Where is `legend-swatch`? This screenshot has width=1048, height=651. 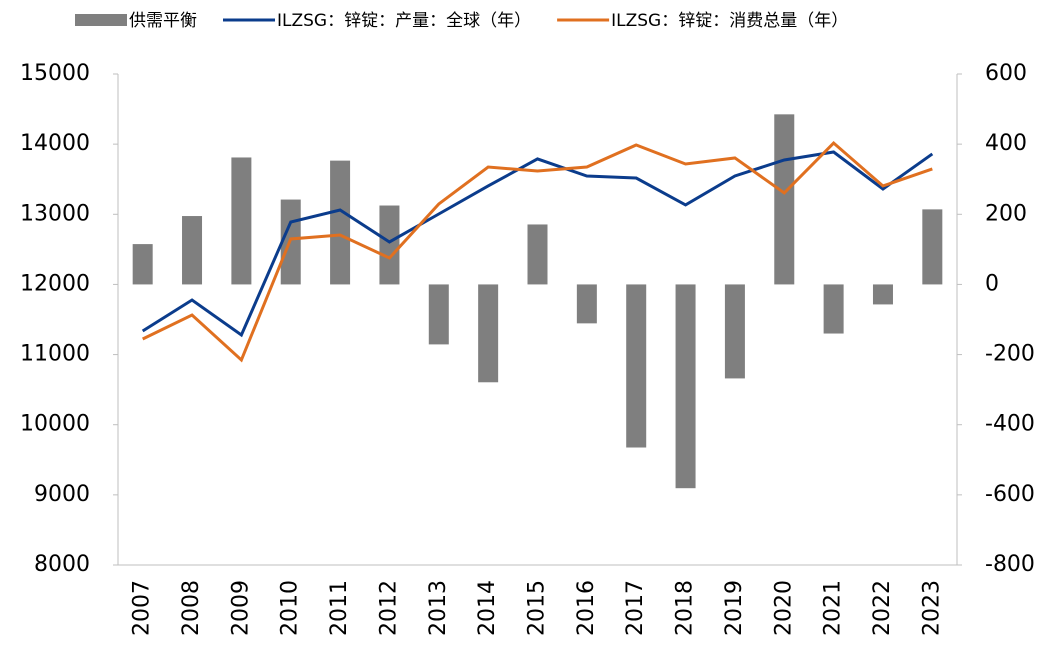 legend-swatch is located at coordinates (101, 20).